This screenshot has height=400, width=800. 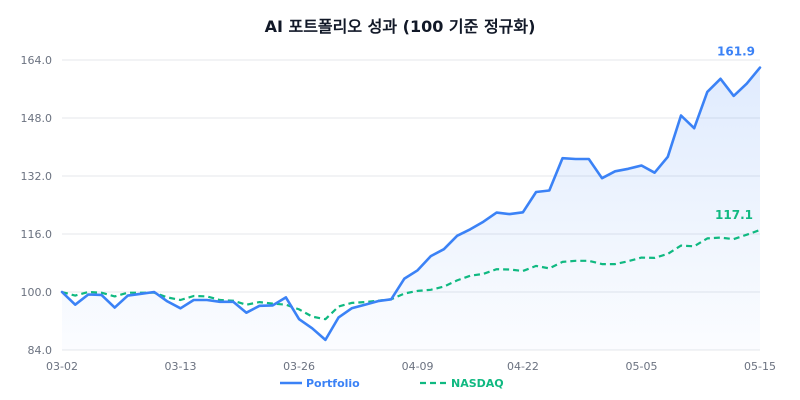 What do you see at coordinates (40, 350) in the screenshot?
I see `y-tick-label: 84.0` at bounding box center [40, 350].